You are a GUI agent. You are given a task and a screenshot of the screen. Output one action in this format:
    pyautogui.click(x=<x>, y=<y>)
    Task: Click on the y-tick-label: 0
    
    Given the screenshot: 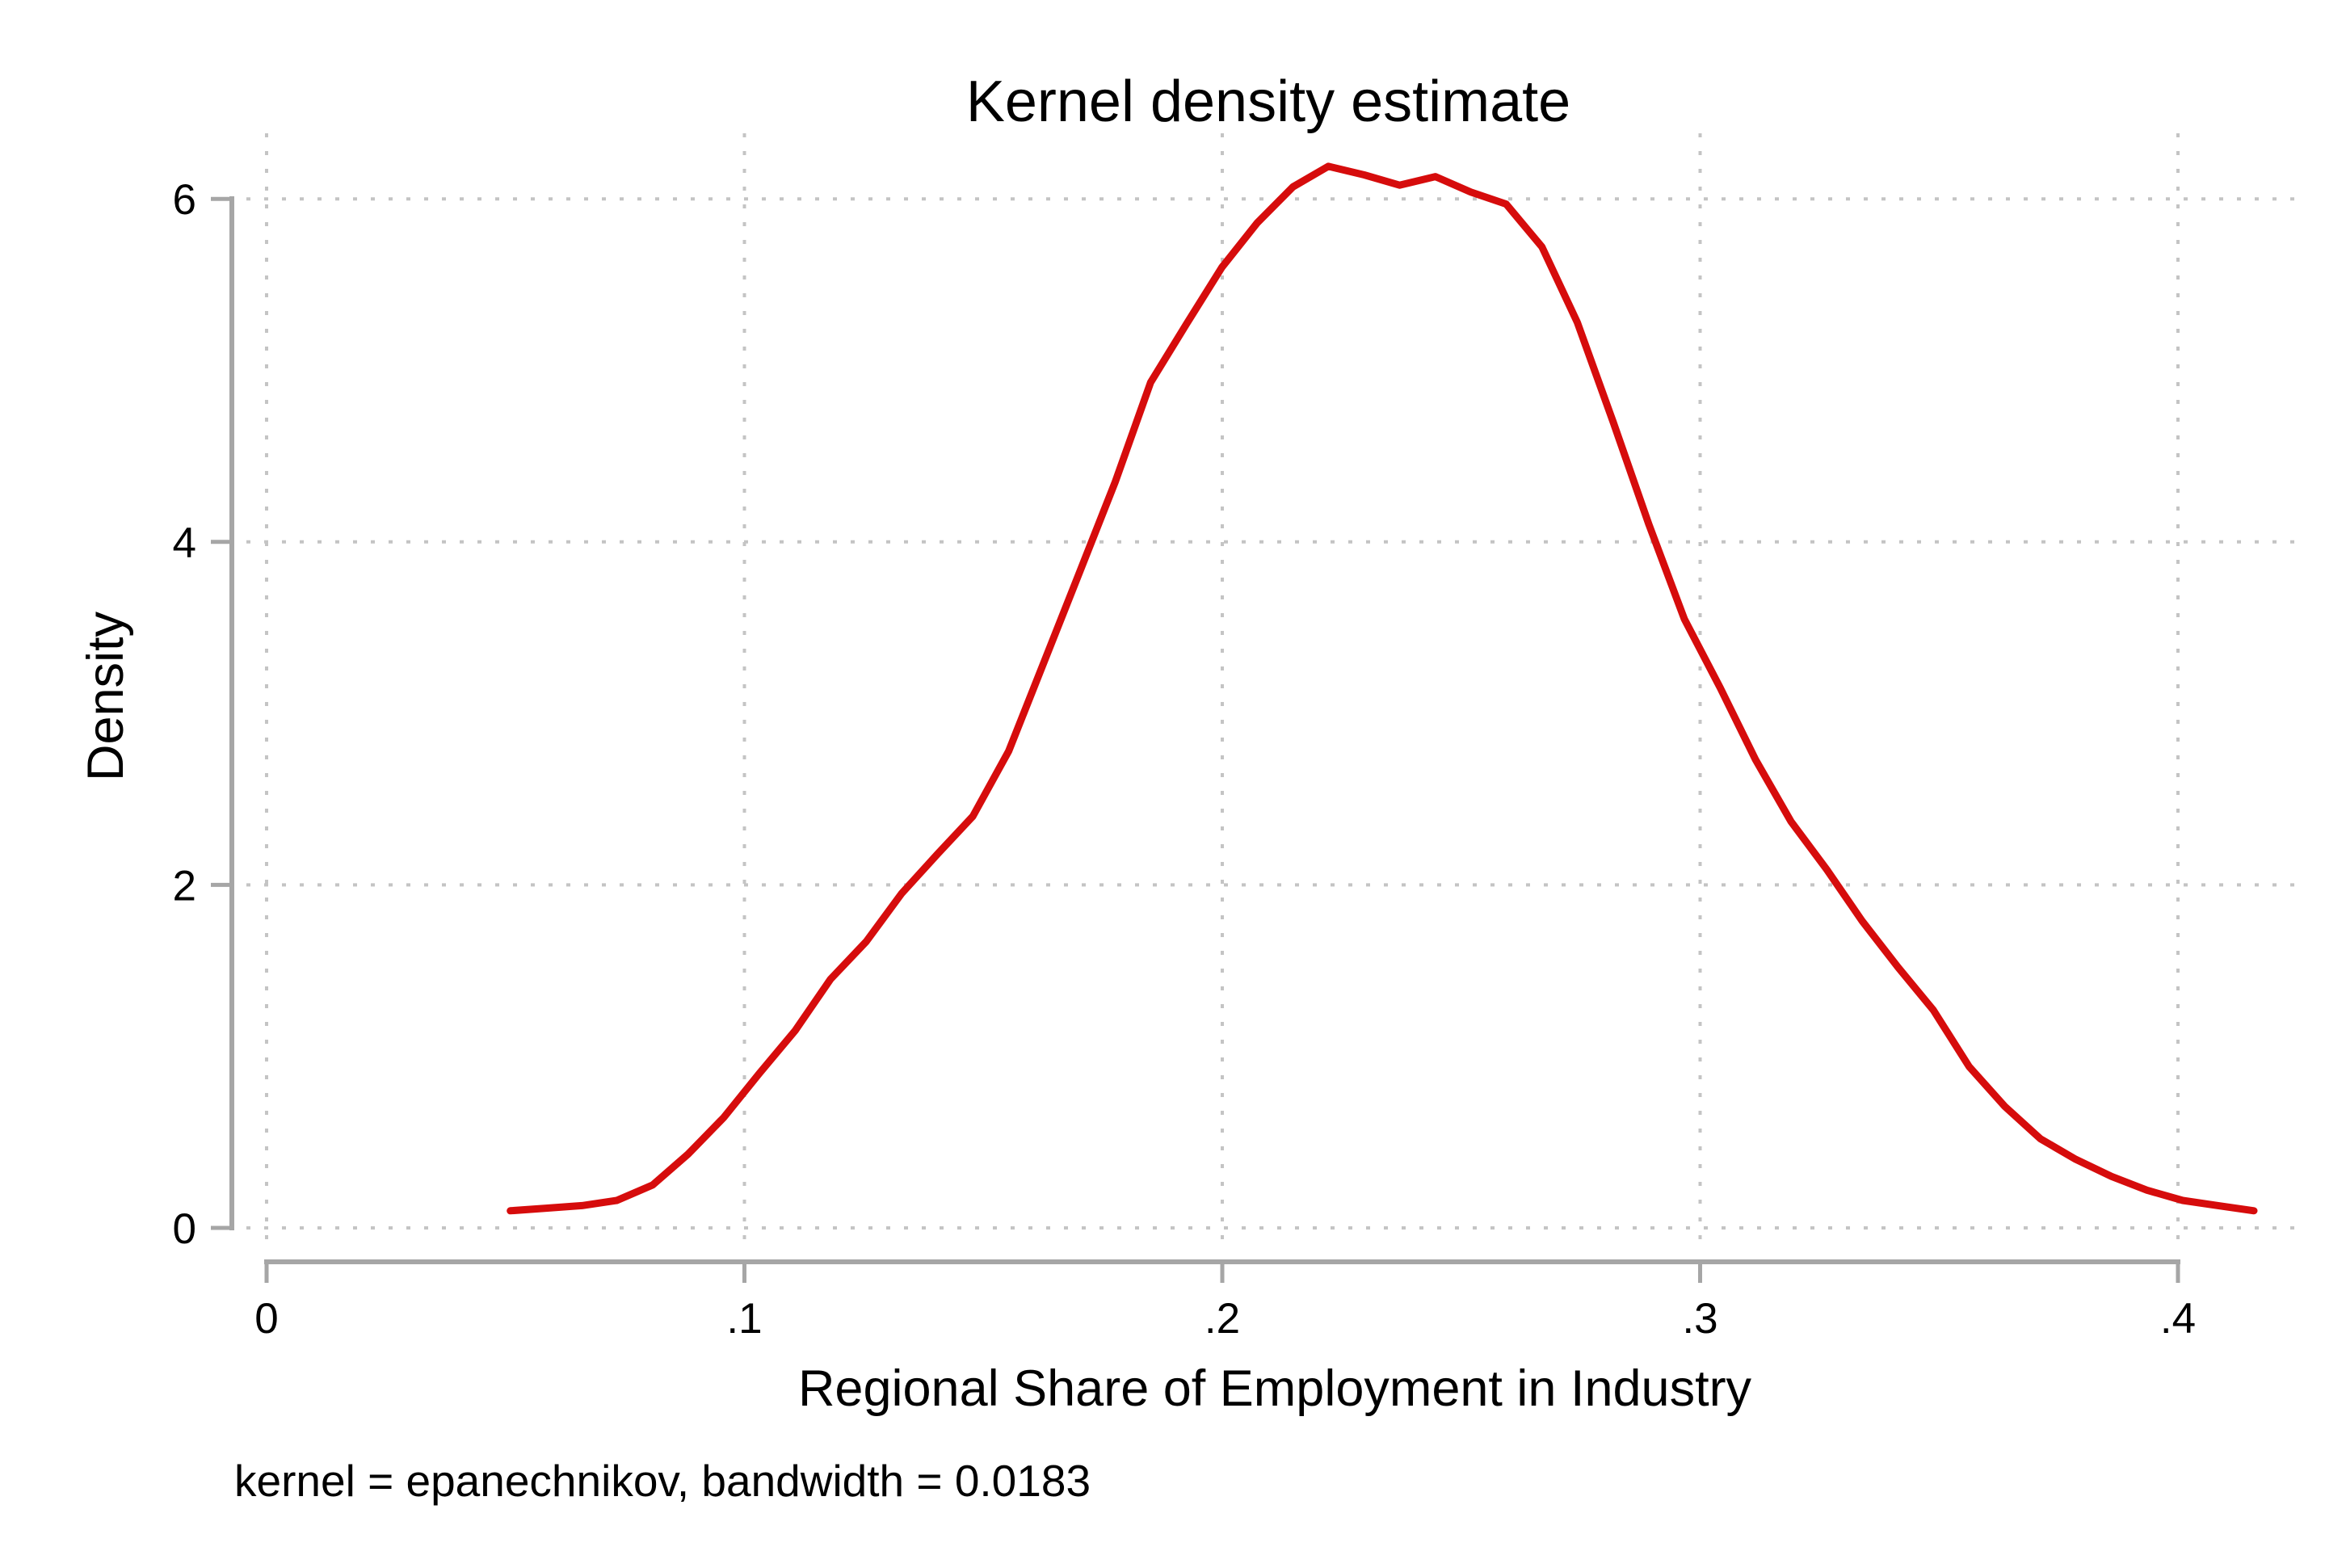 What is the action you would take?
    pyautogui.click(x=184, y=1229)
    